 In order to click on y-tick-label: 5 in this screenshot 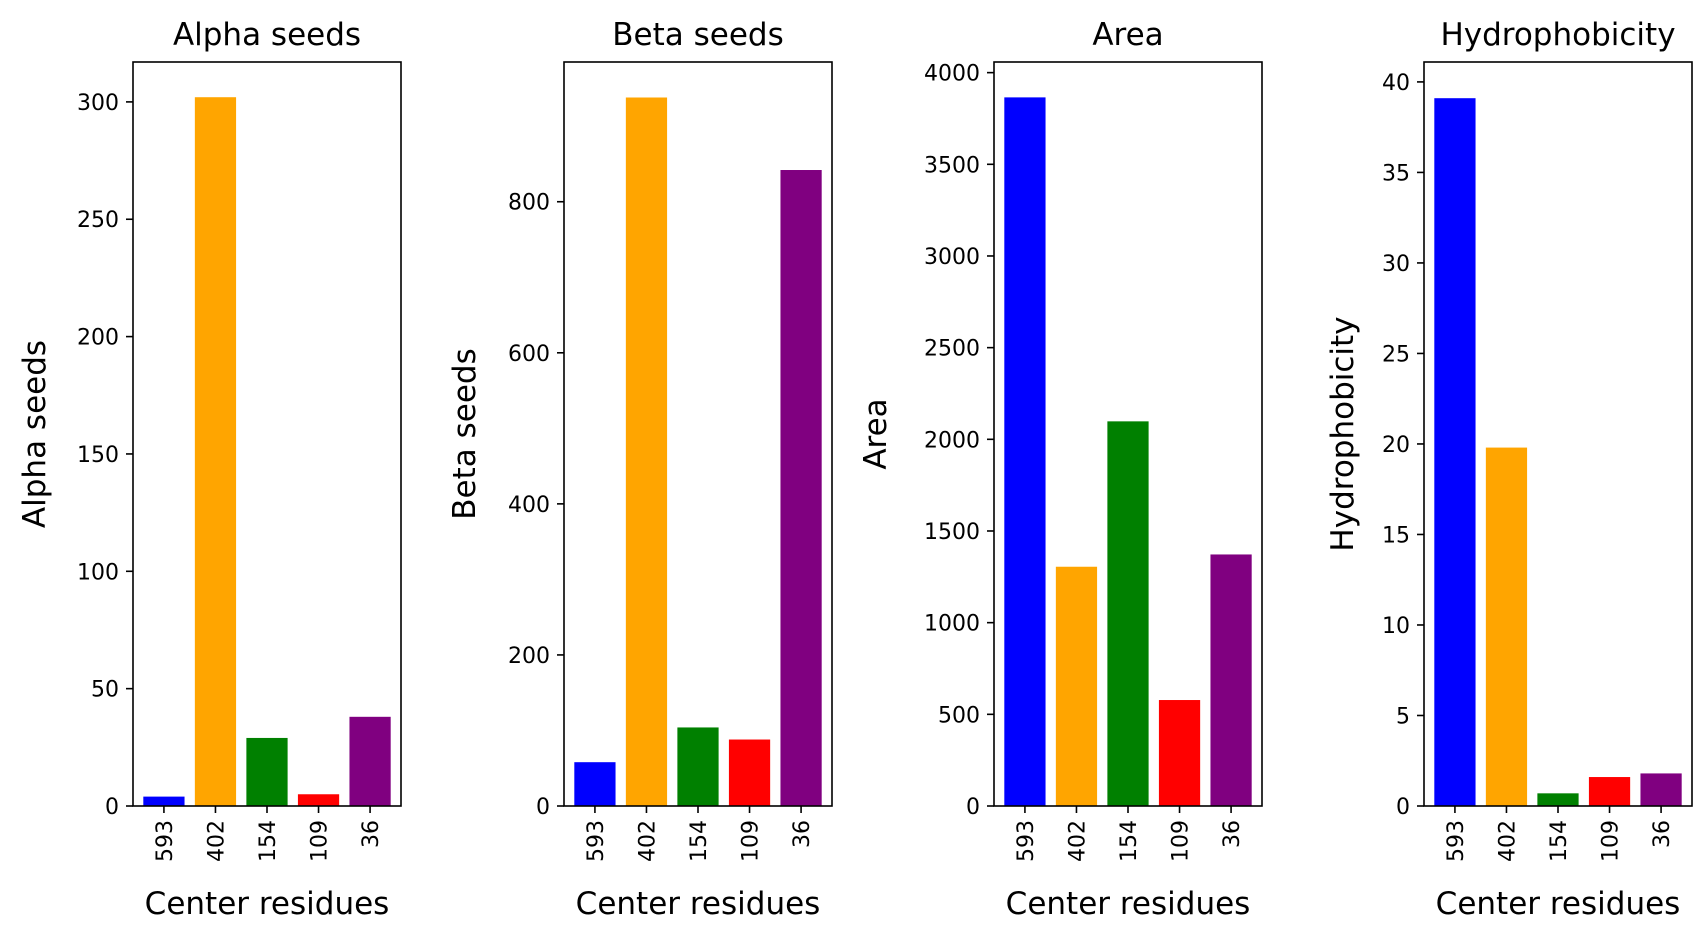, I will do `click(1403, 716)`.